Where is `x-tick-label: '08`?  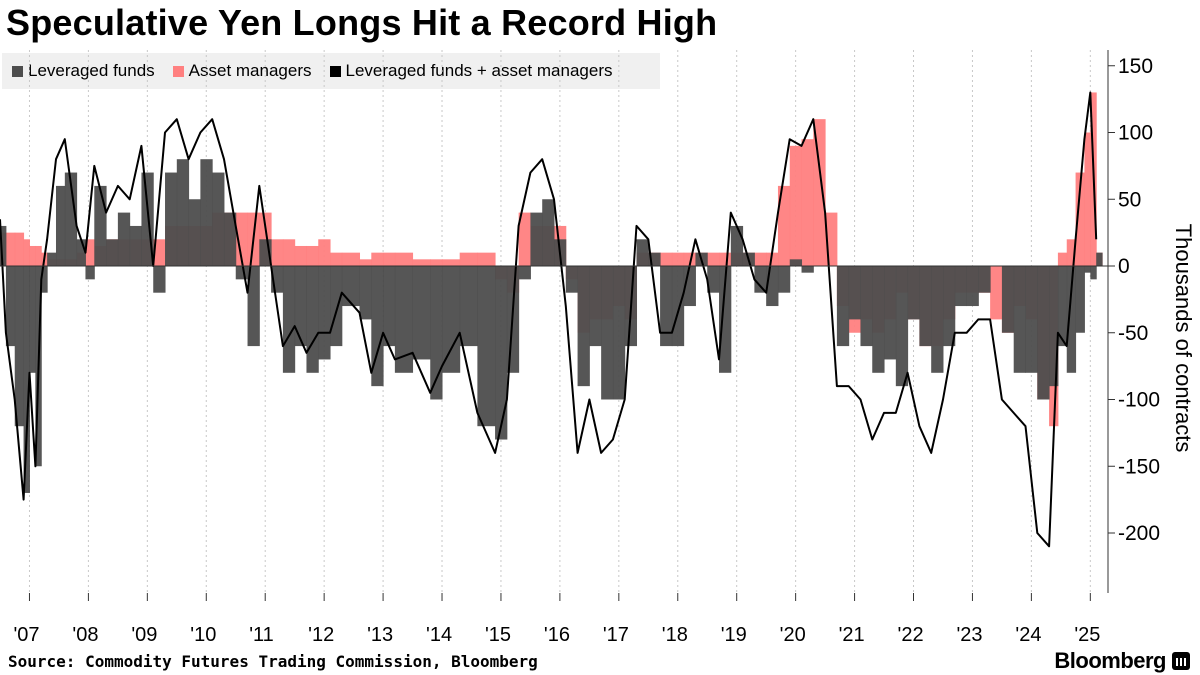 x-tick-label: '08 is located at coordinates (85, 635).